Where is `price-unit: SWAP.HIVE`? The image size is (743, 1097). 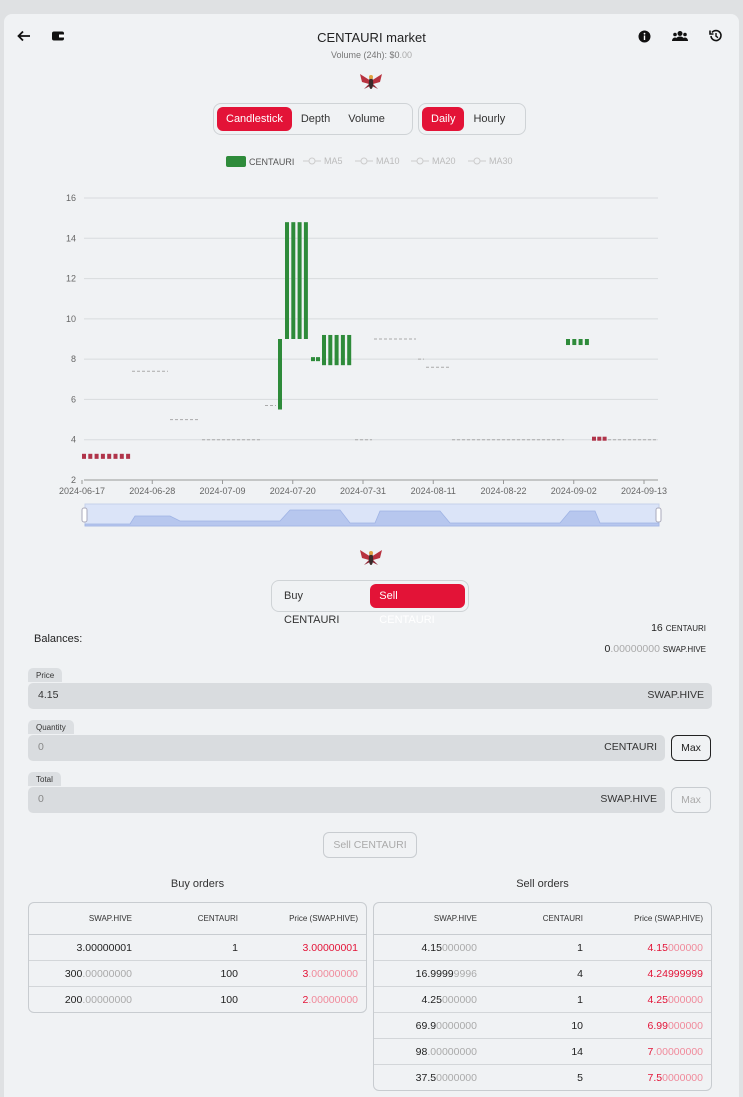 price-unit: SWAP.HIVE is located at coordinates (675, 695).